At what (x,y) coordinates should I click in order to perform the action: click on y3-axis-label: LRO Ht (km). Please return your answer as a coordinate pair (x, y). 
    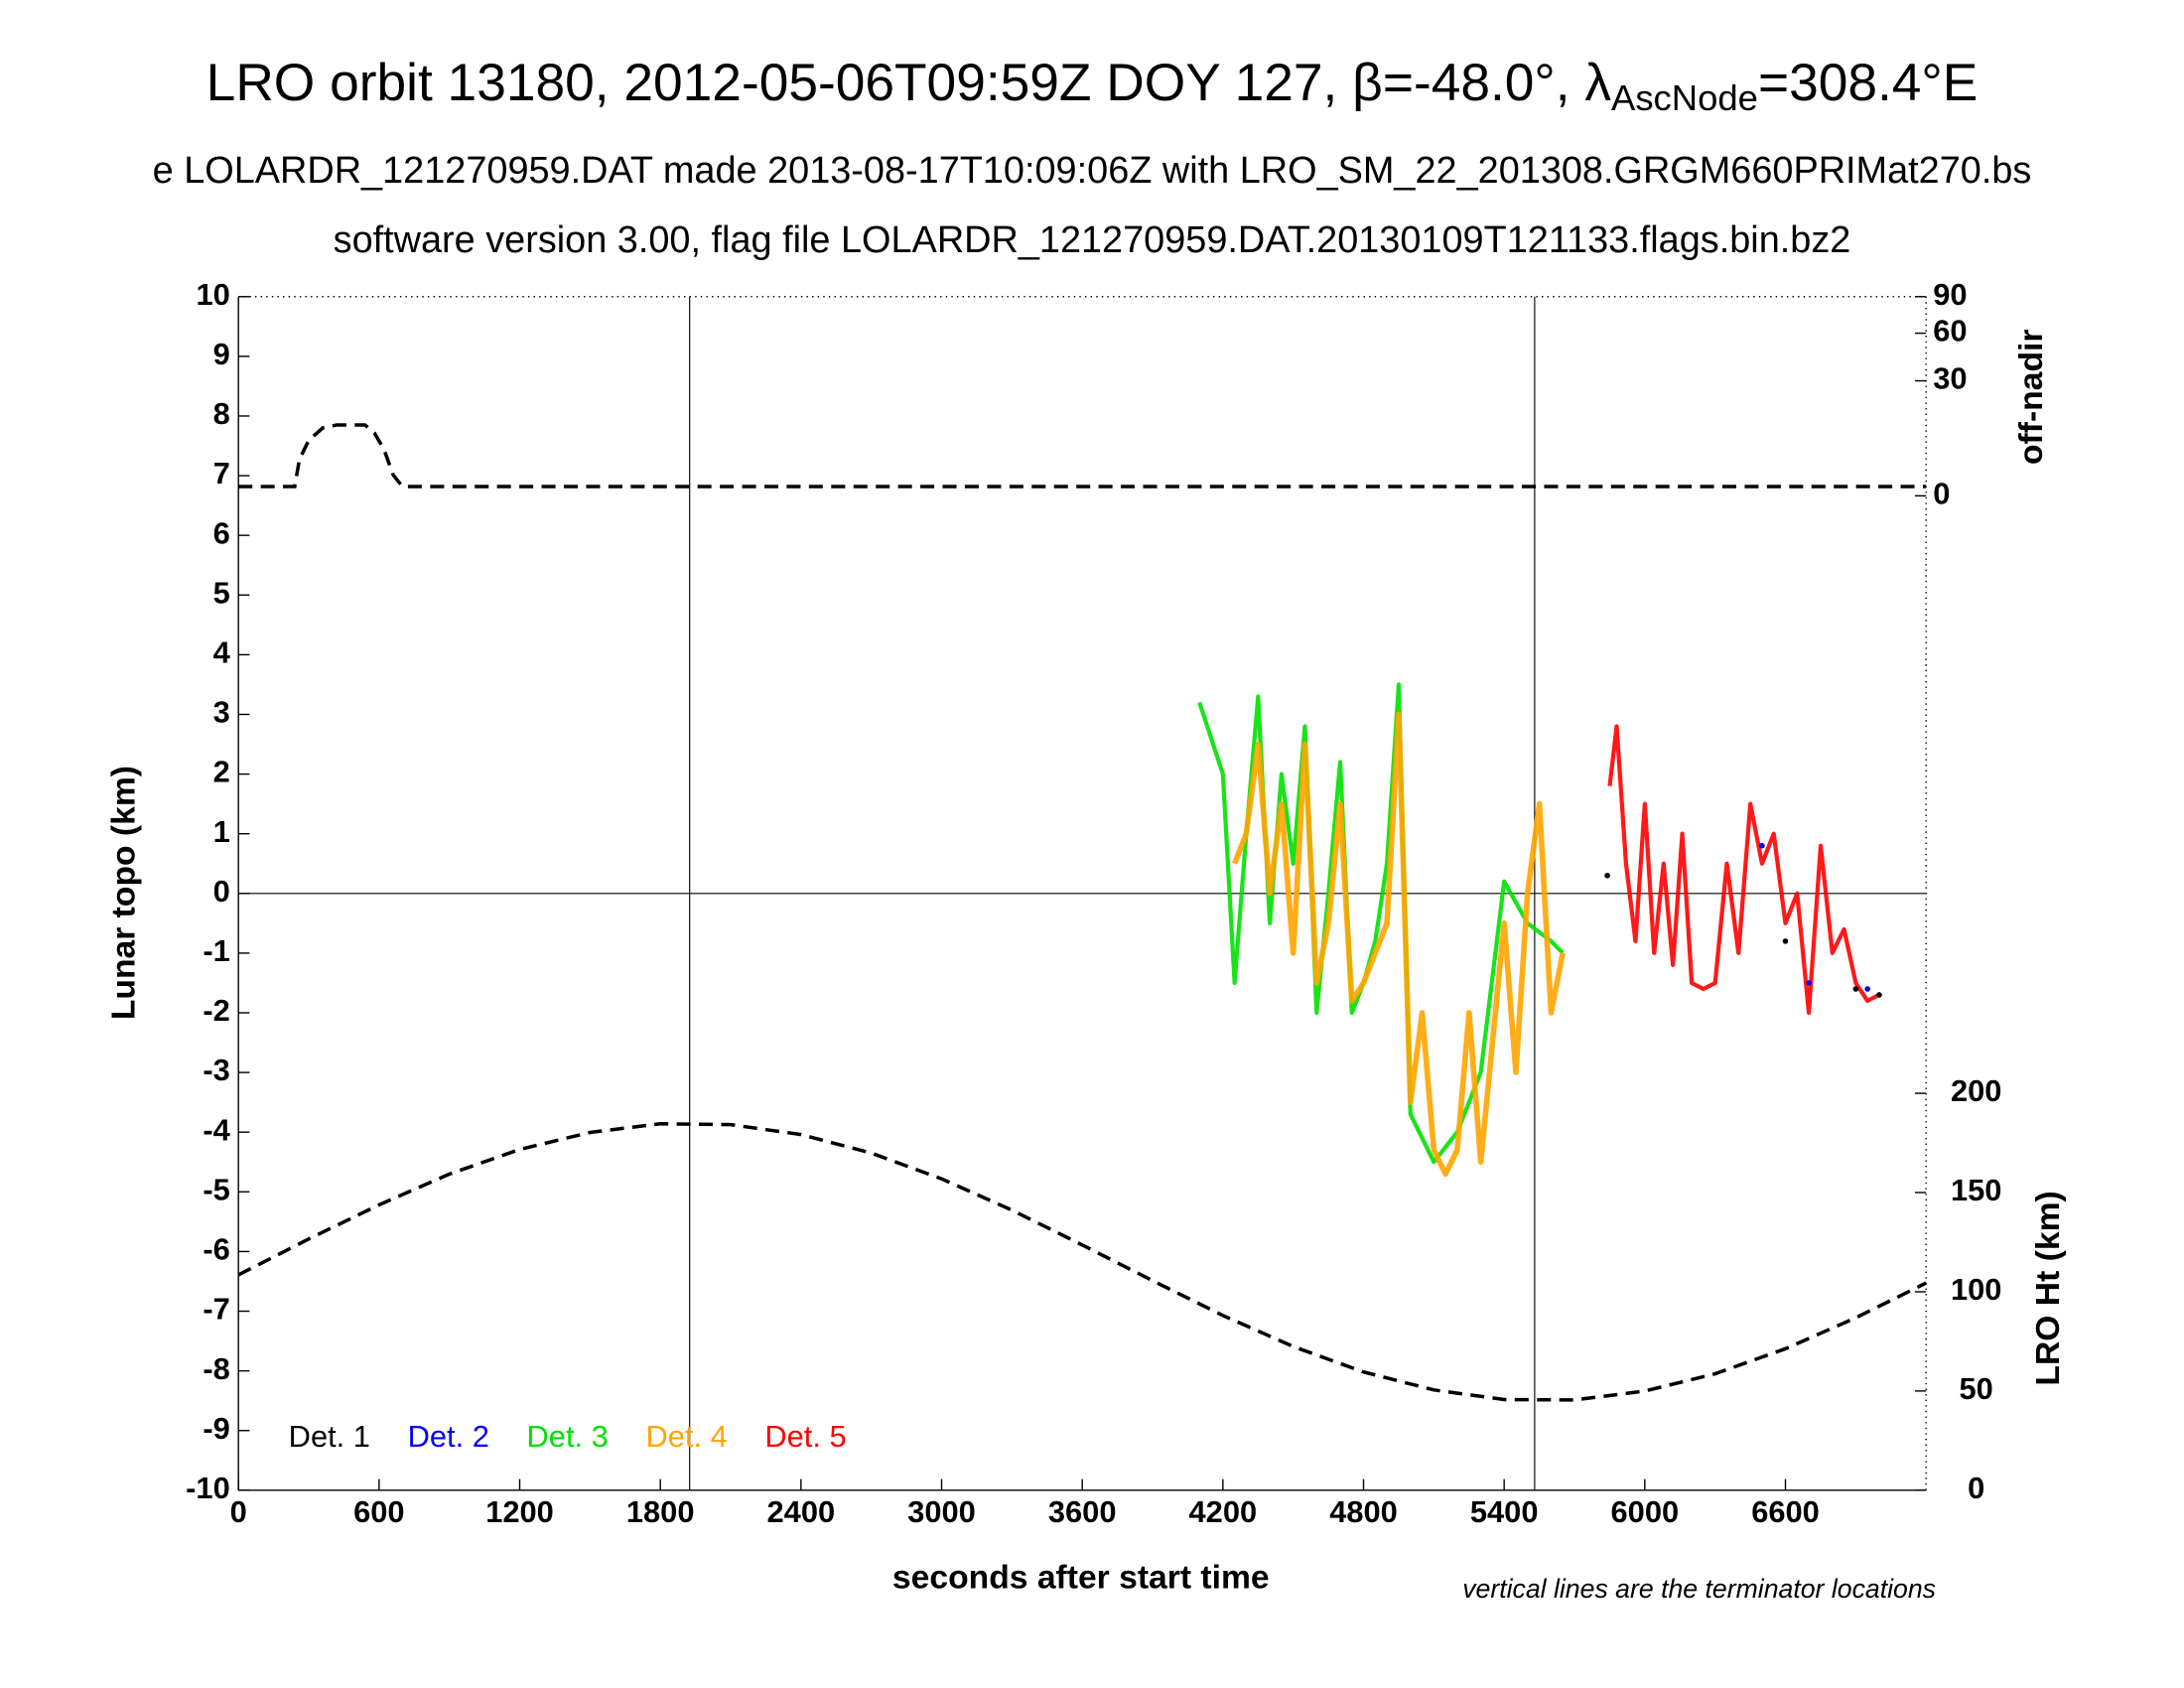
    Looking at the image, I should click on (2048, 1288).